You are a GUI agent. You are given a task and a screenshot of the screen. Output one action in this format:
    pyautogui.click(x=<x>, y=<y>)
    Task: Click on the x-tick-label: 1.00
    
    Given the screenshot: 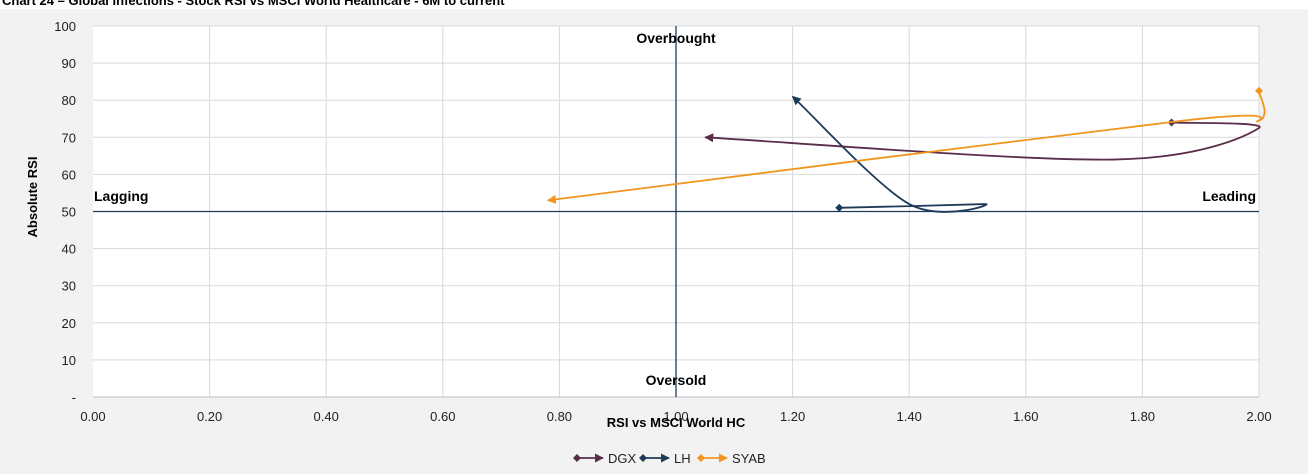 What is the action you would take?
    pyautogui.click(x=675, y=416)
    